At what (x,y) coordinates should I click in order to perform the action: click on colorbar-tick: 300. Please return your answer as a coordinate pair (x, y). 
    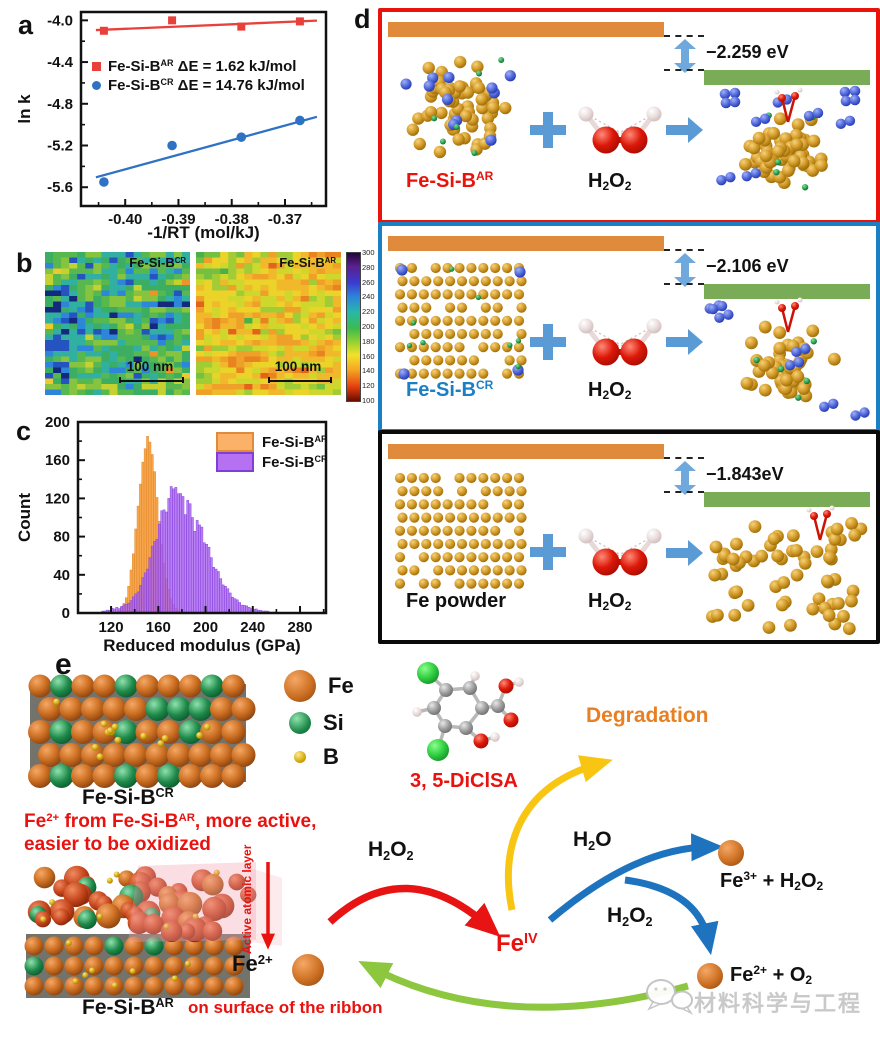
    Looking at the image, I should click on (368, 252).